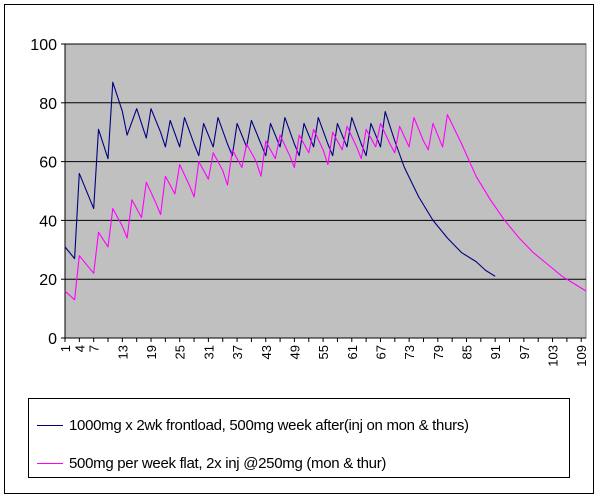 The width and height of the screenshot is (600, 500). I want to click on x-tick-label: 85, so click(467, 352).